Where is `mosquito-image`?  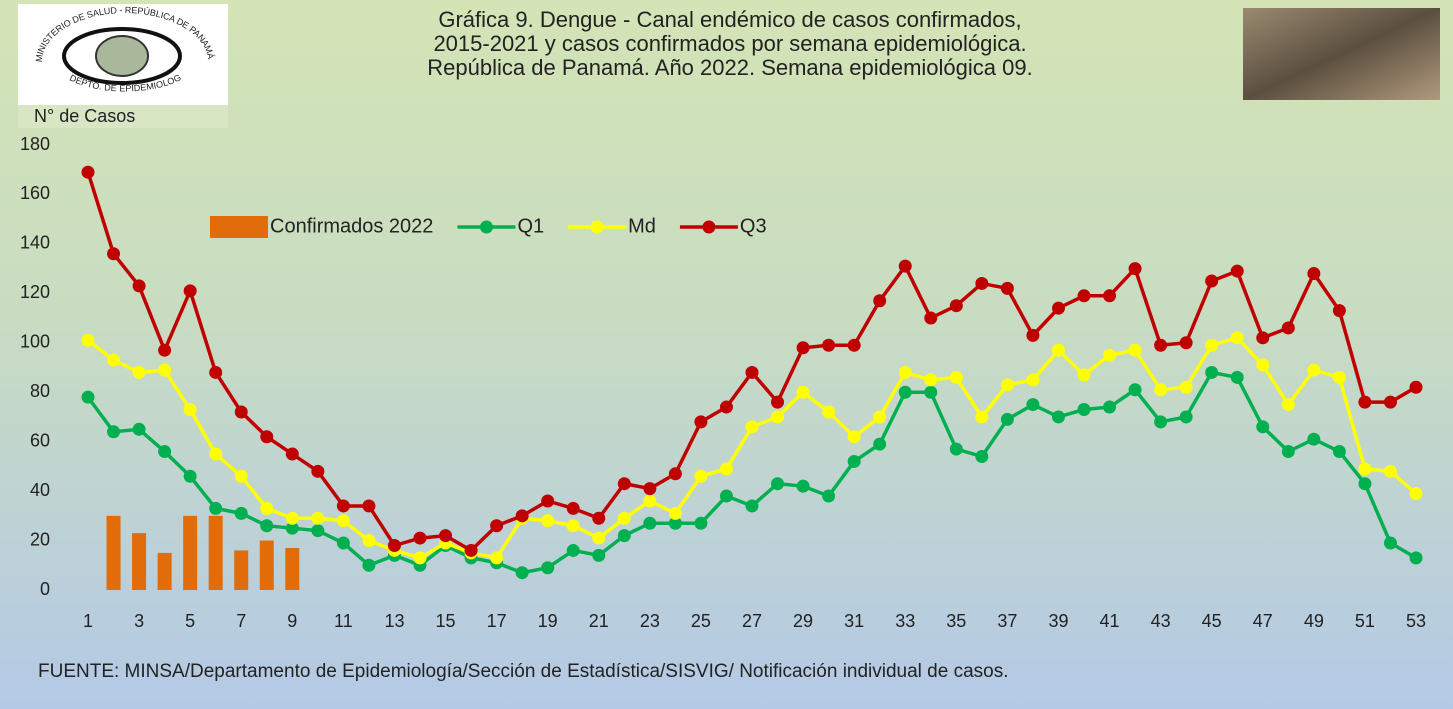 mosquito-image is located at coordinates (1341, 54).